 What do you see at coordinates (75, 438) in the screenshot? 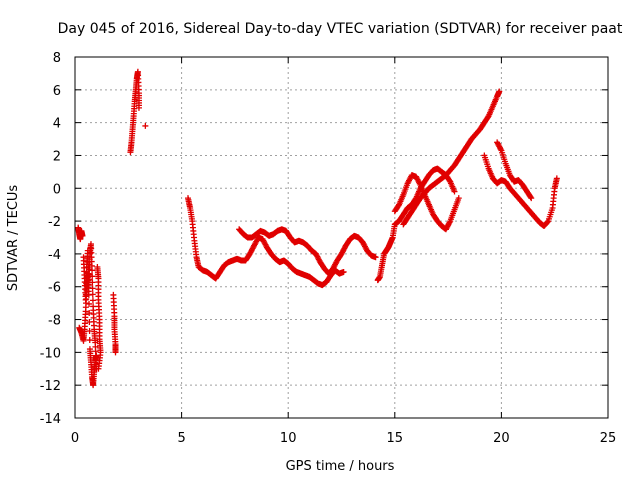
I see `x-tick-label: 0` at bounding box center [75, 438].